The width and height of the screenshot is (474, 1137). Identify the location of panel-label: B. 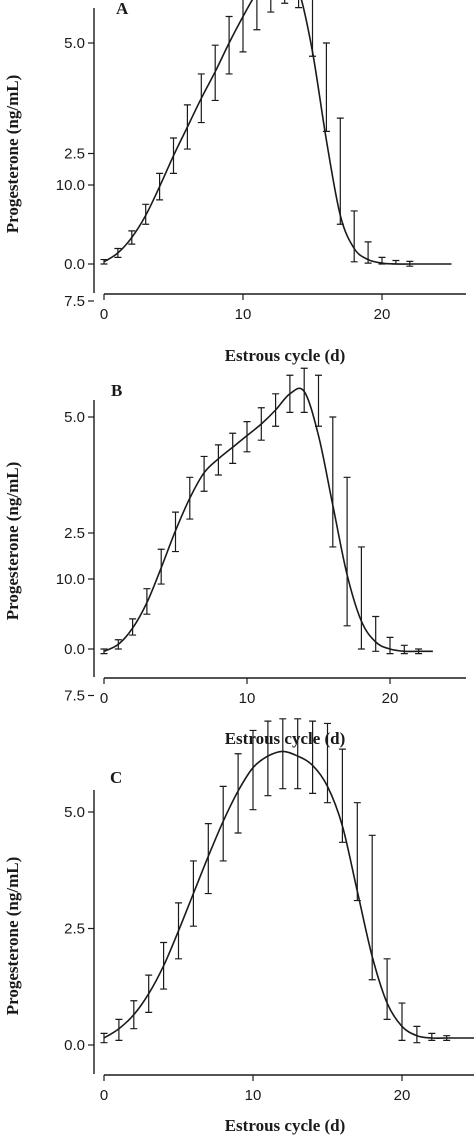
(116, 390).